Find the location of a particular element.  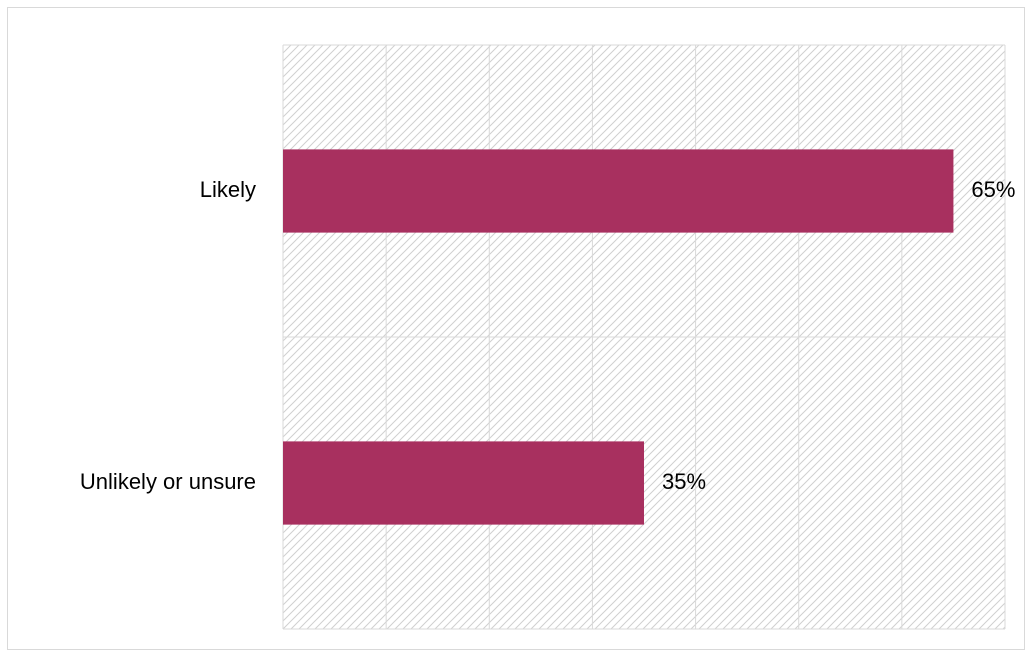

category-label-2: Unlikely or unsure is located at coordinates (168, 481).